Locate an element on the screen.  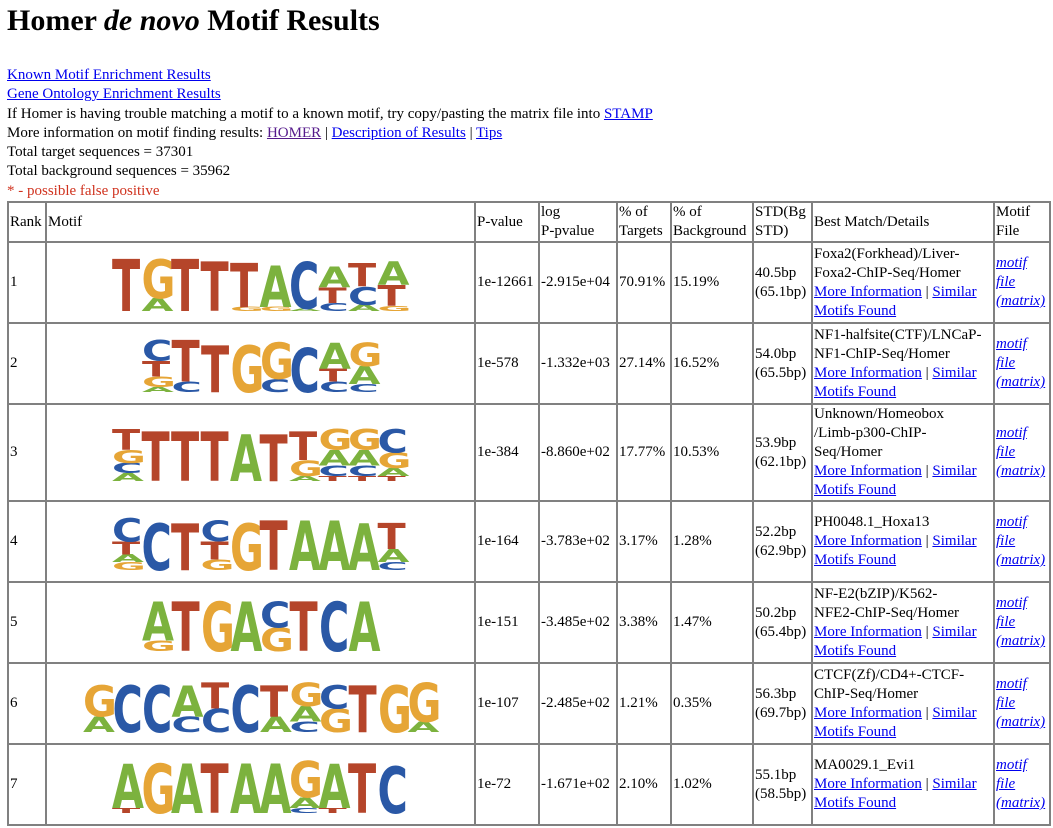
best-match-text: NFE2-ChIP-Seq/Homer is located at coordinates (886, 612).